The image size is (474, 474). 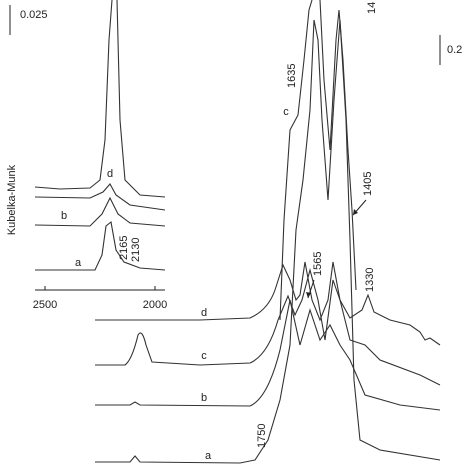 I want to click on peak-label: 2130, so click(x=136, y=250).